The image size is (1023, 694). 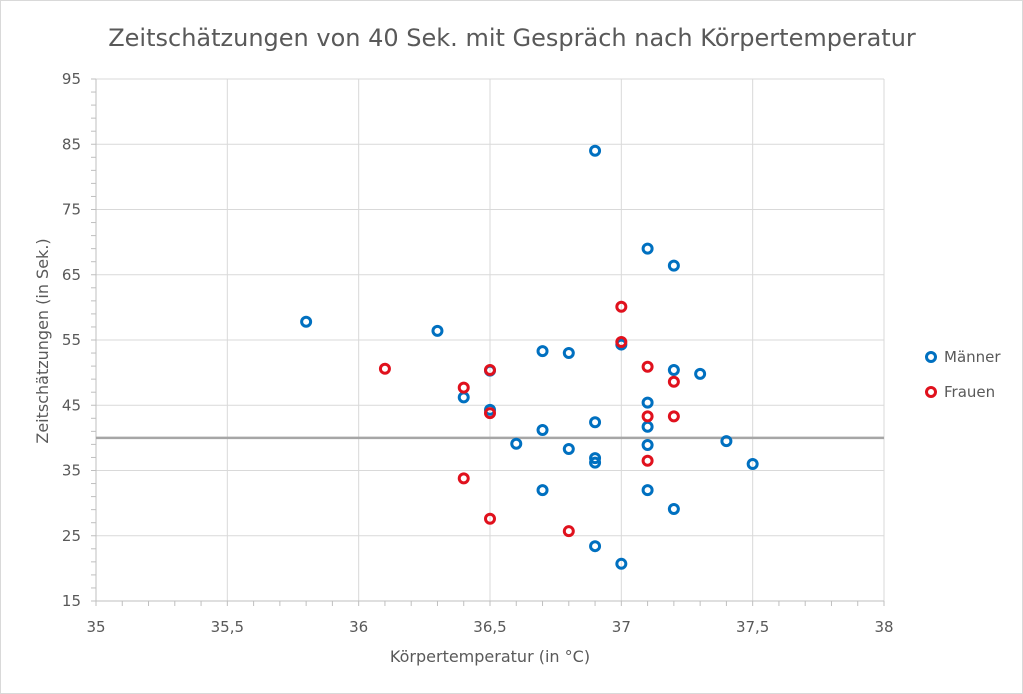 I want to click on y-tick-label: 65, so click(x=71, y=275).